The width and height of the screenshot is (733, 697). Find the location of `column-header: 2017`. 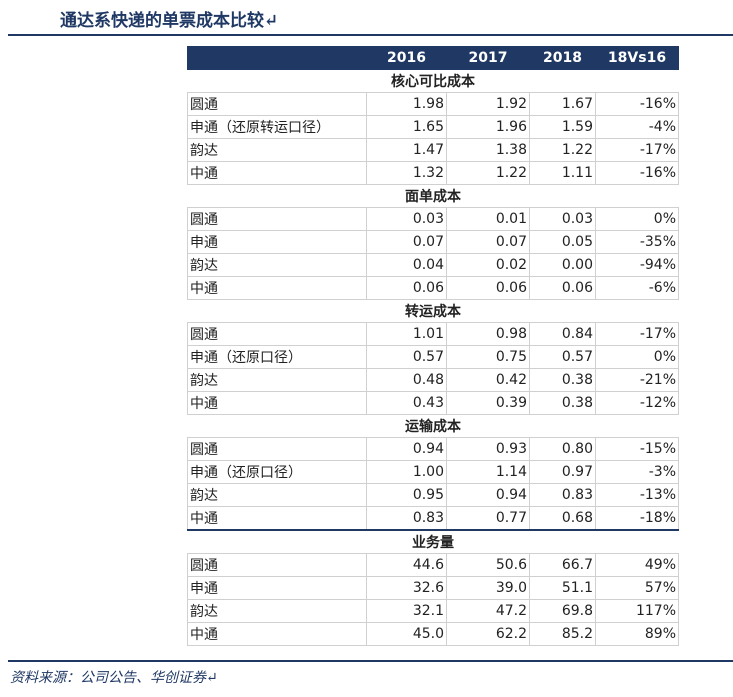

column-header: 2017 is located at coordinates (488, 58).